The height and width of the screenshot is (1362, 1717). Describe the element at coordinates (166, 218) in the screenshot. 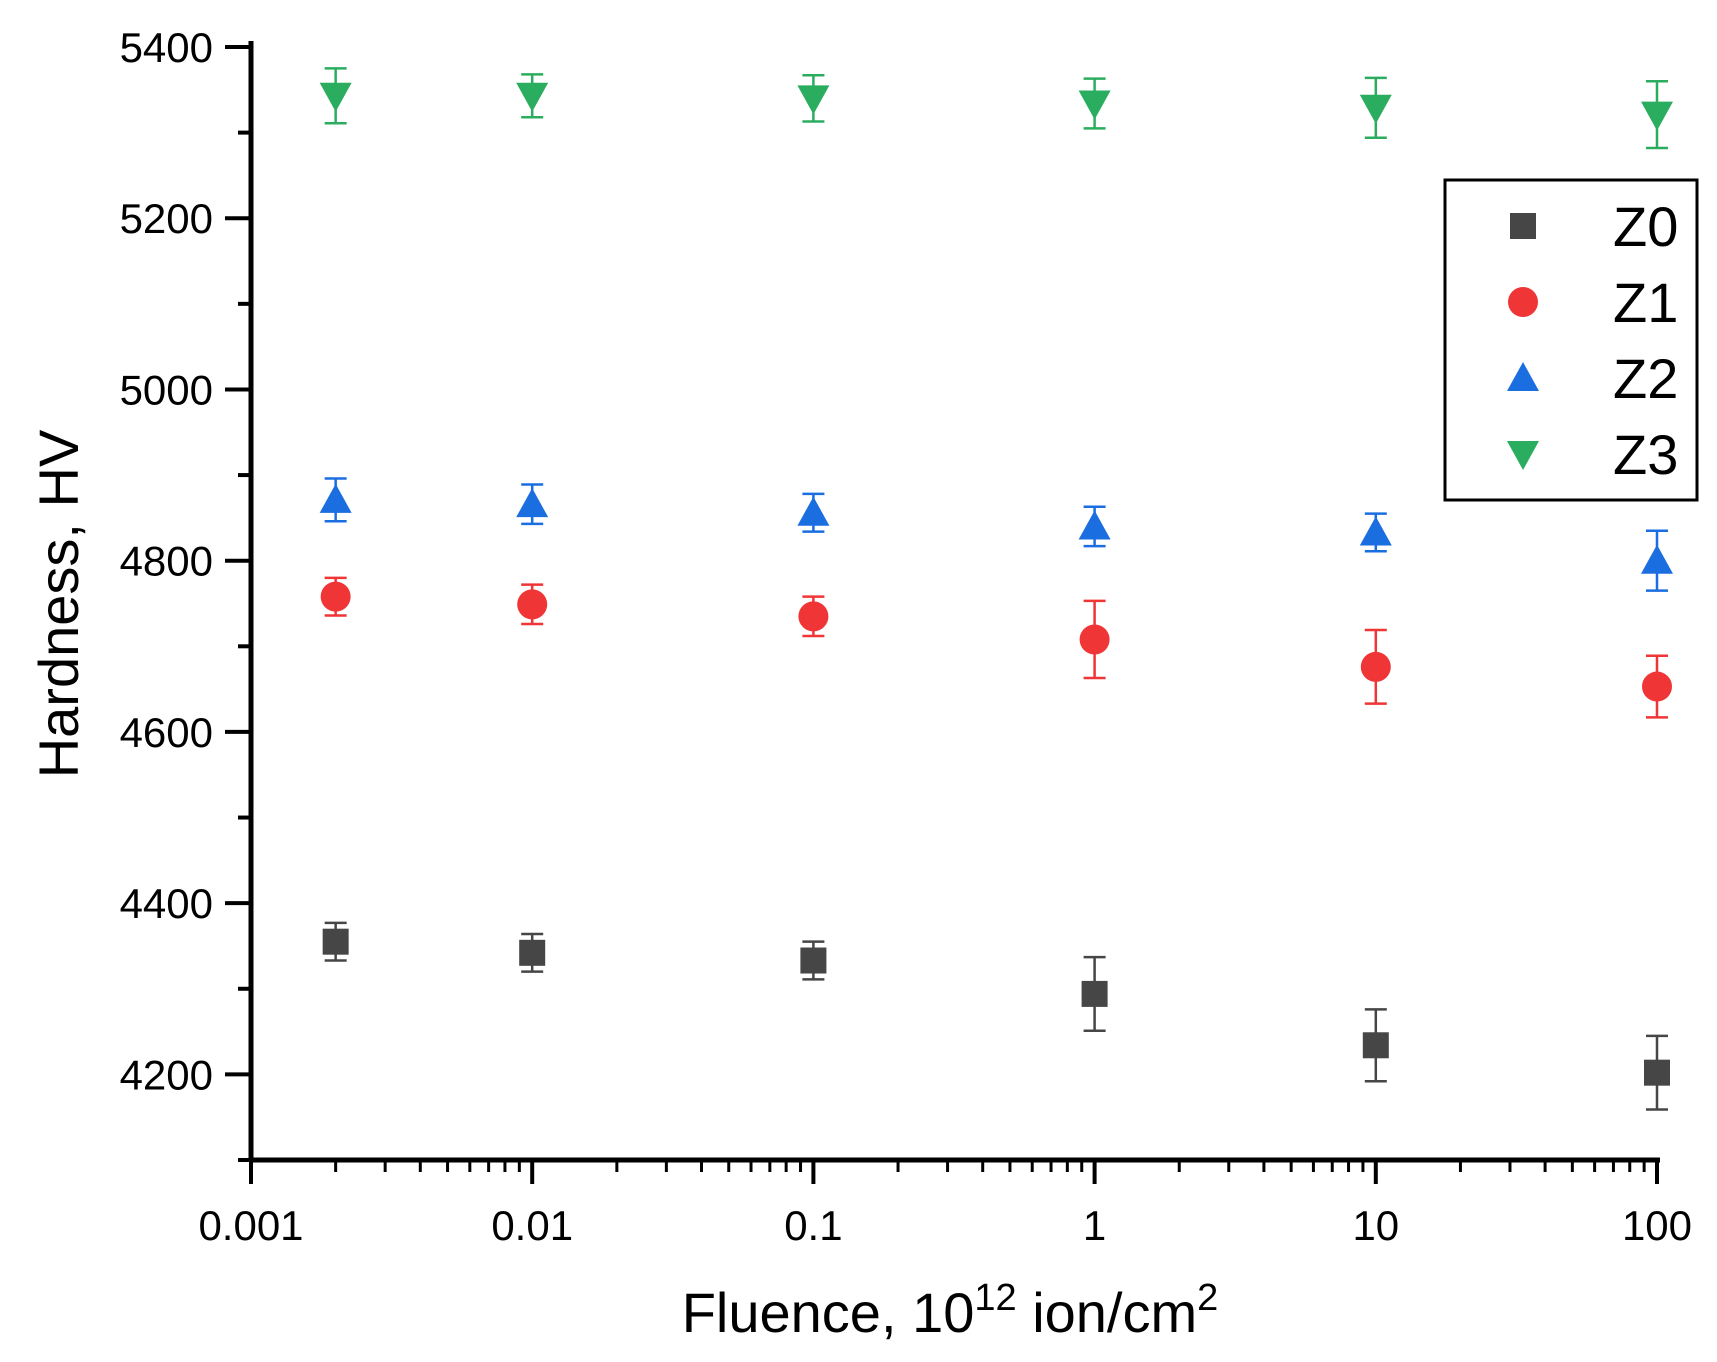

I see `y-tick-label: 5200` at that location.